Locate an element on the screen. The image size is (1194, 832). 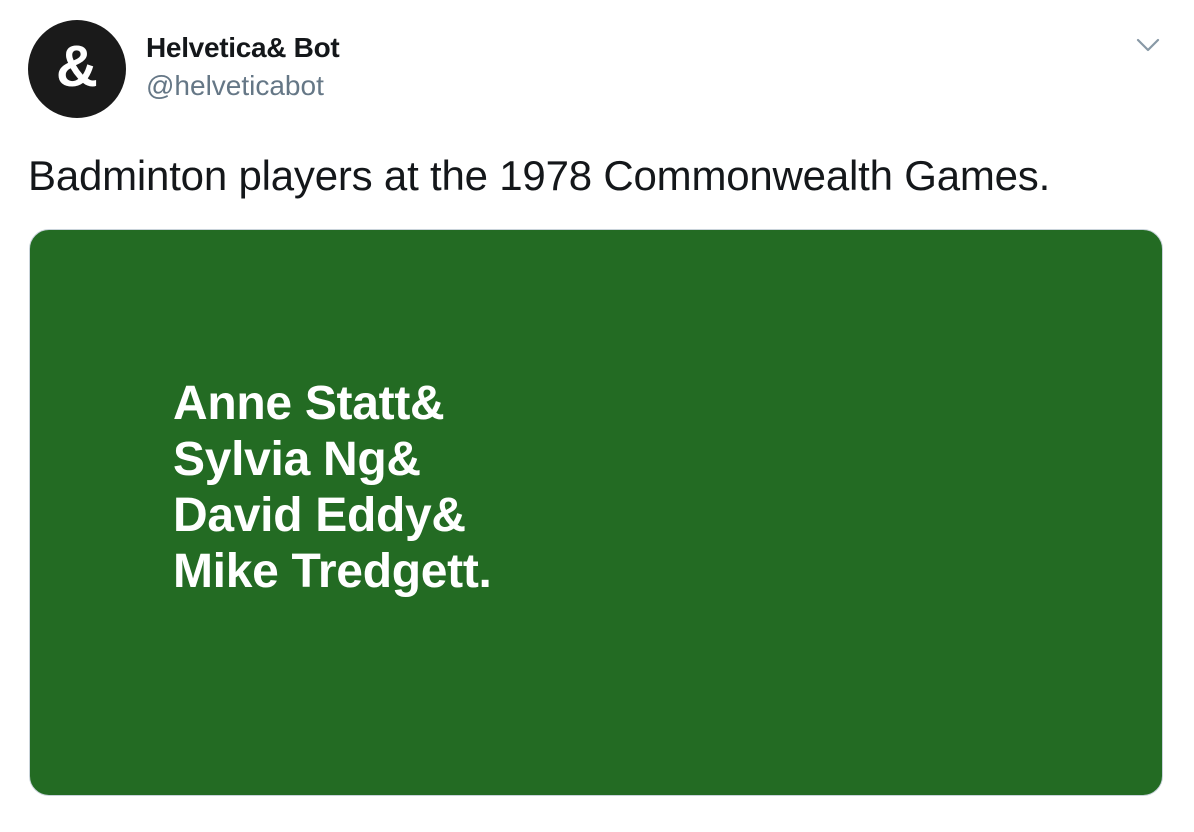
media-line: Sylvia Ng& is located at coordinates (297, 459).